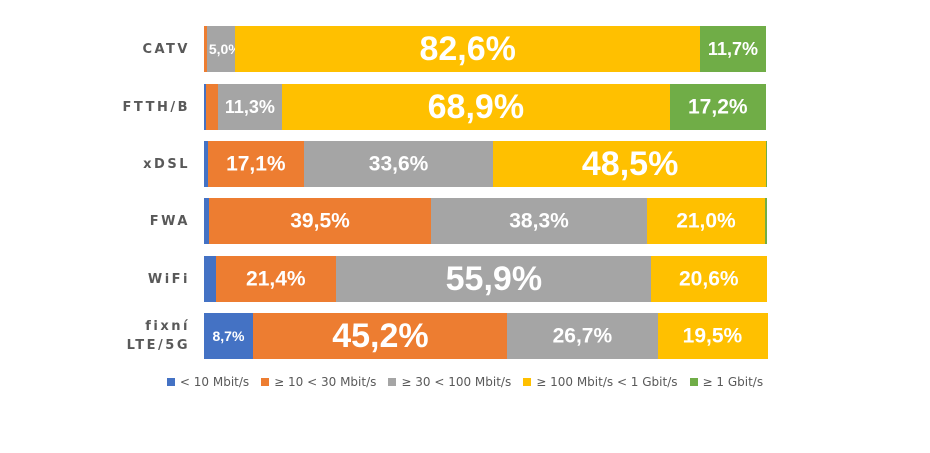 This screenshot has width=930, height=453. I want to click on bar-row: 21,4% 55,9% 20,6%, so click(485, 279).